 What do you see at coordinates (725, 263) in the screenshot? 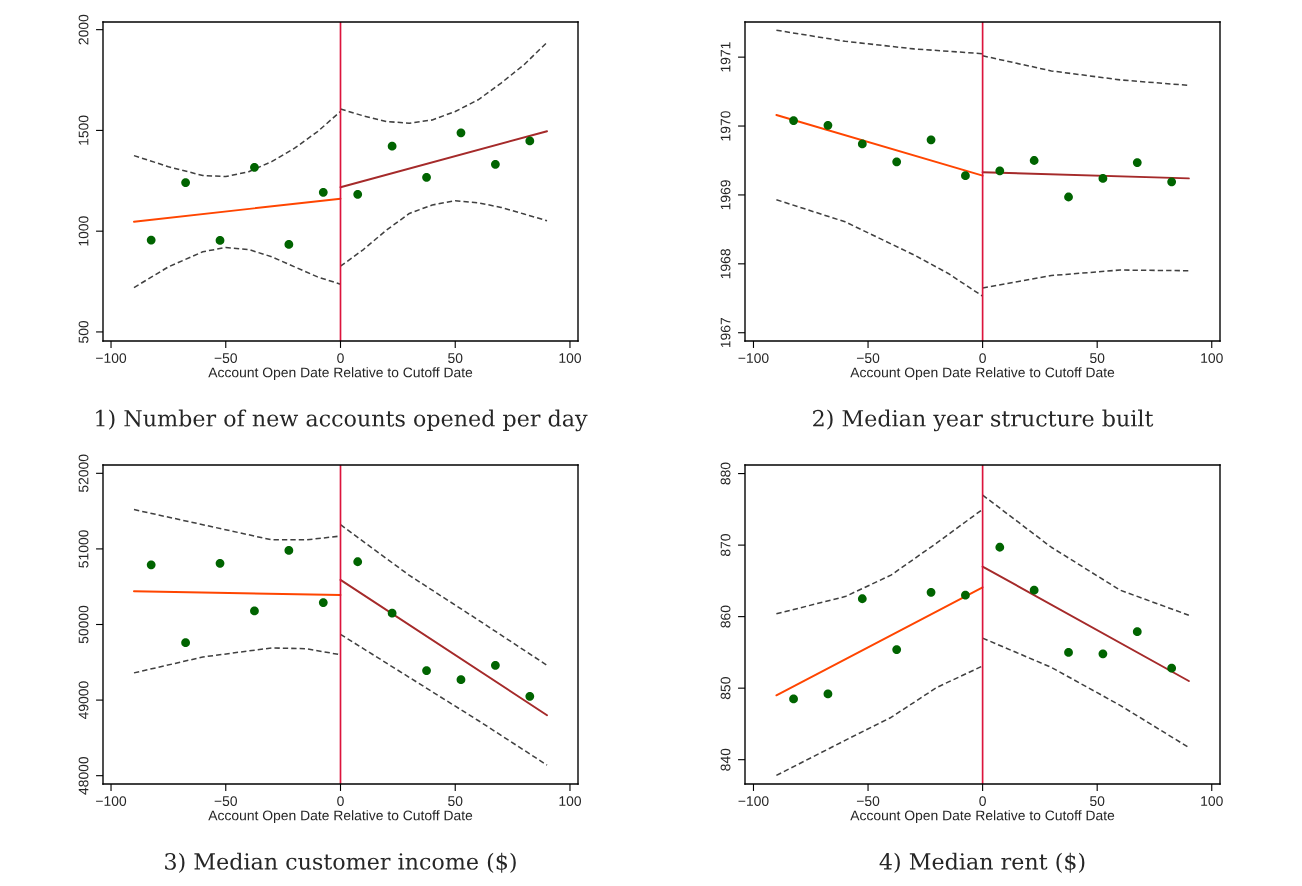
I see `y-tick-label: 1968` at bounding box center [725, 263].